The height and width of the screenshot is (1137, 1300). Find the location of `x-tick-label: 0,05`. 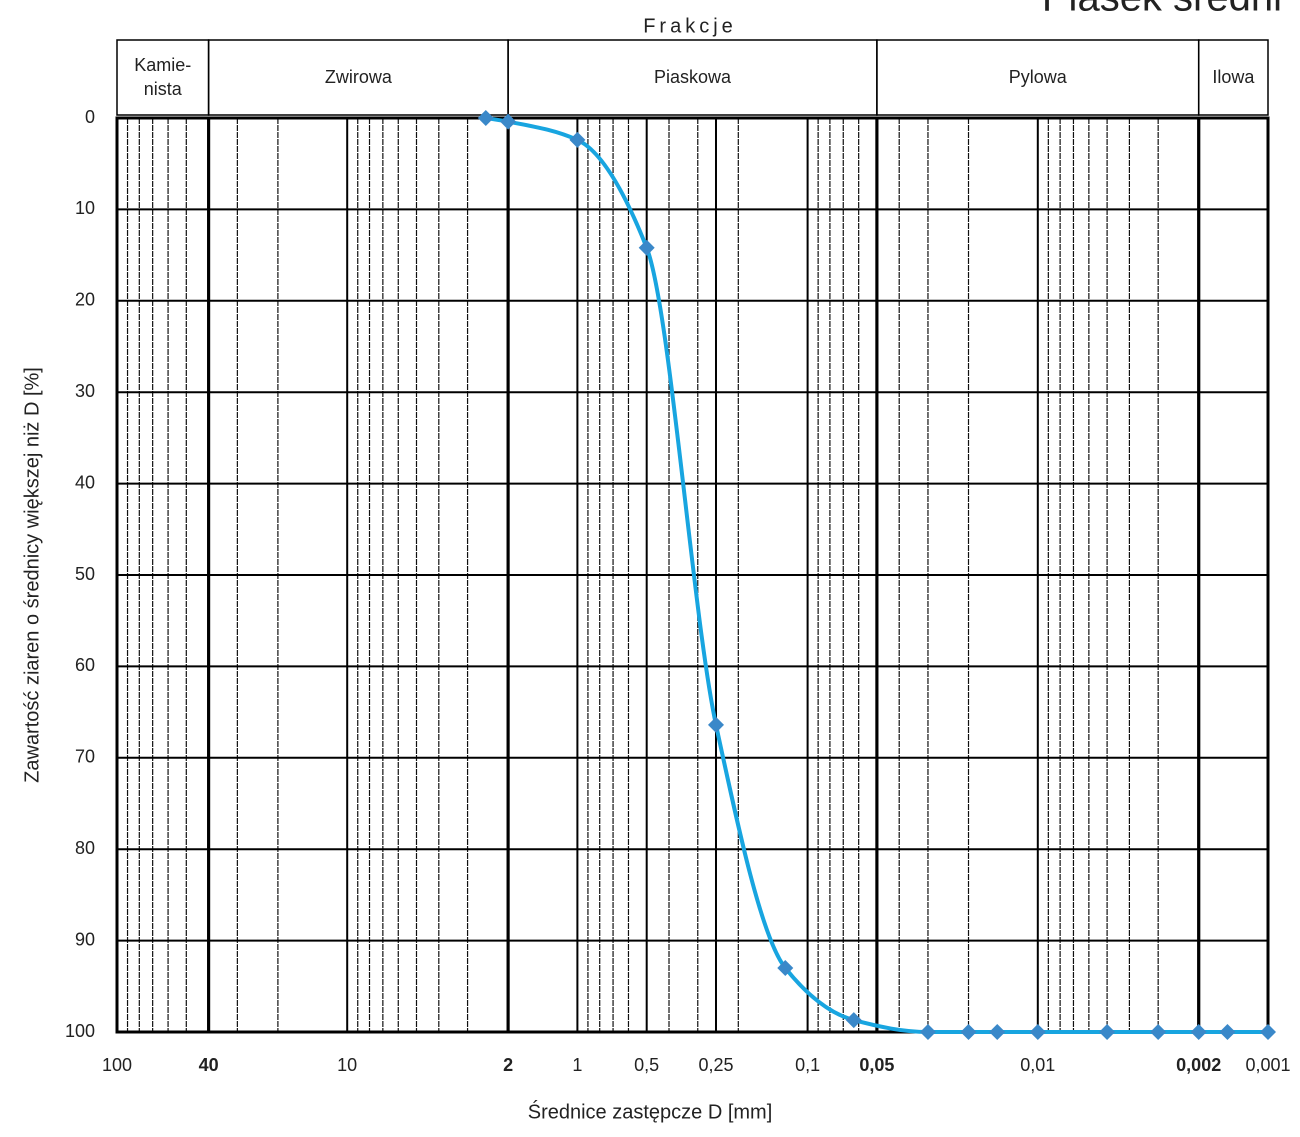

x-tick-label: 0,05 is located at coordinates (876, 1065).